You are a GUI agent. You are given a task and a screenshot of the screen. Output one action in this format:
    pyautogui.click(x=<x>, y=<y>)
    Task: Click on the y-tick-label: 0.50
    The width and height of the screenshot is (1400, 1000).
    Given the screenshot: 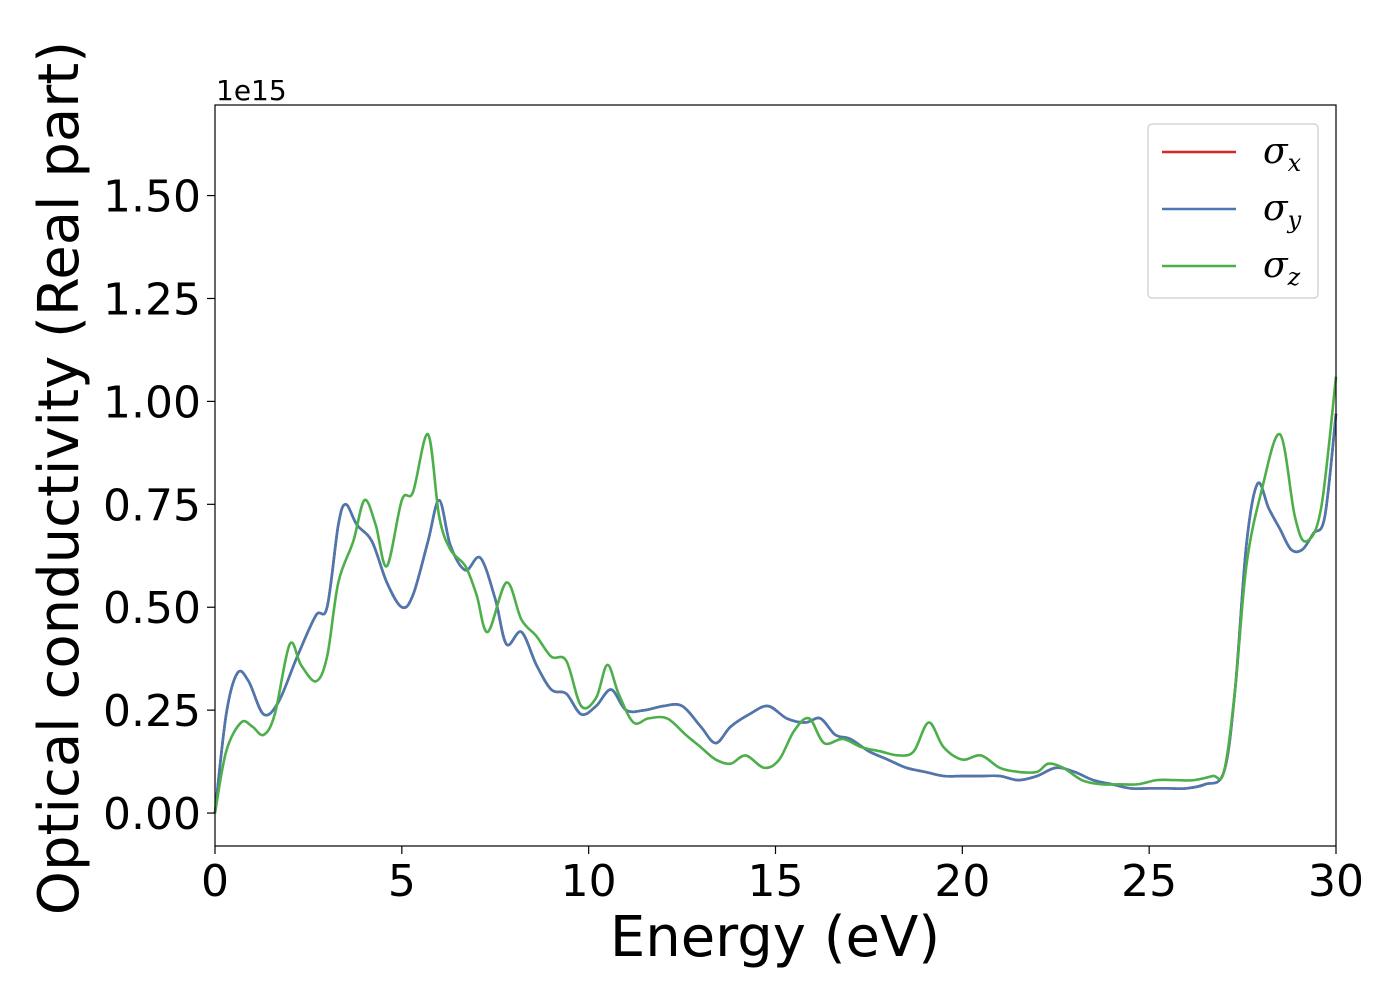 What is the action you would take?
    pyautogui.click(x=152, y=608)
    